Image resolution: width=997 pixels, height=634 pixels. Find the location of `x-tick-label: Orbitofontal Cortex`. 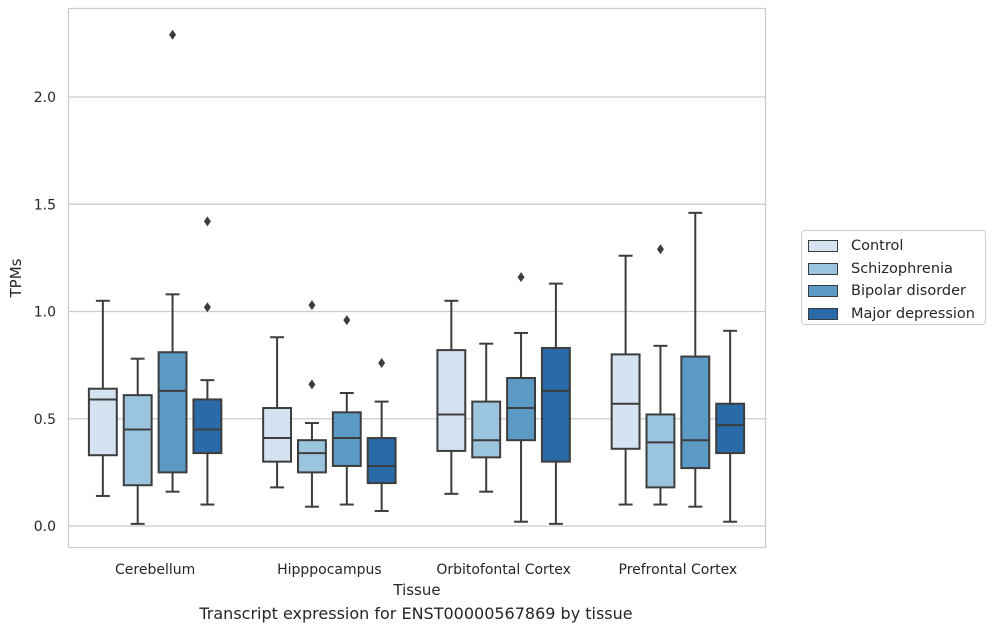

x-tick-label: Orbitofontal Cortex is located at coordinates (503, 570).